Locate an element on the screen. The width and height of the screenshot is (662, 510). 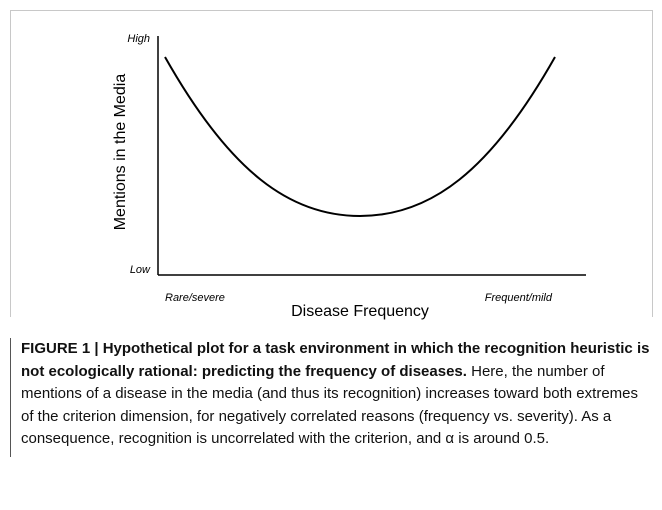
x-axis-title: Disease Frequency is located at coordinates (360, 311).